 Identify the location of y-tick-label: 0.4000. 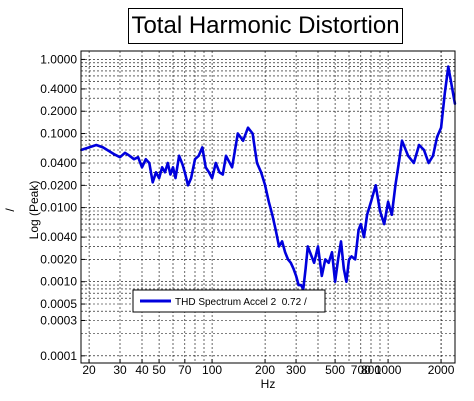
(58, 89).